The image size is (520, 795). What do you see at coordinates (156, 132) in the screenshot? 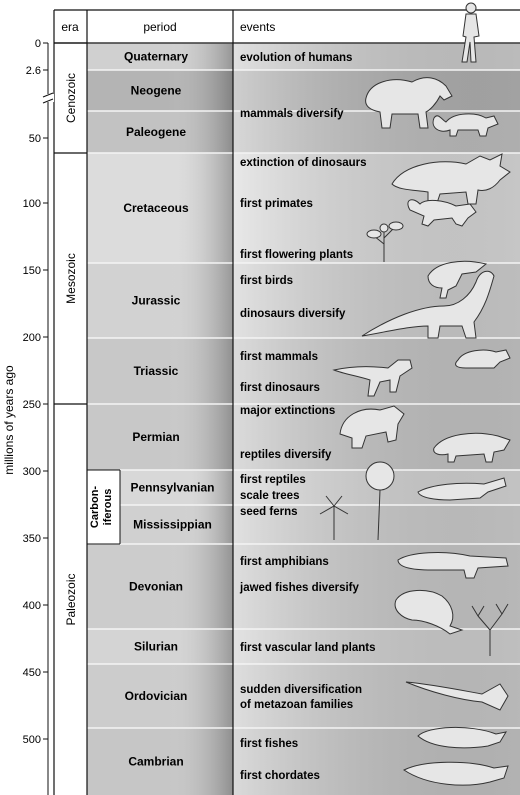
I see `period-label-paleogene: Paleogene` at bounding box center [156, 132].